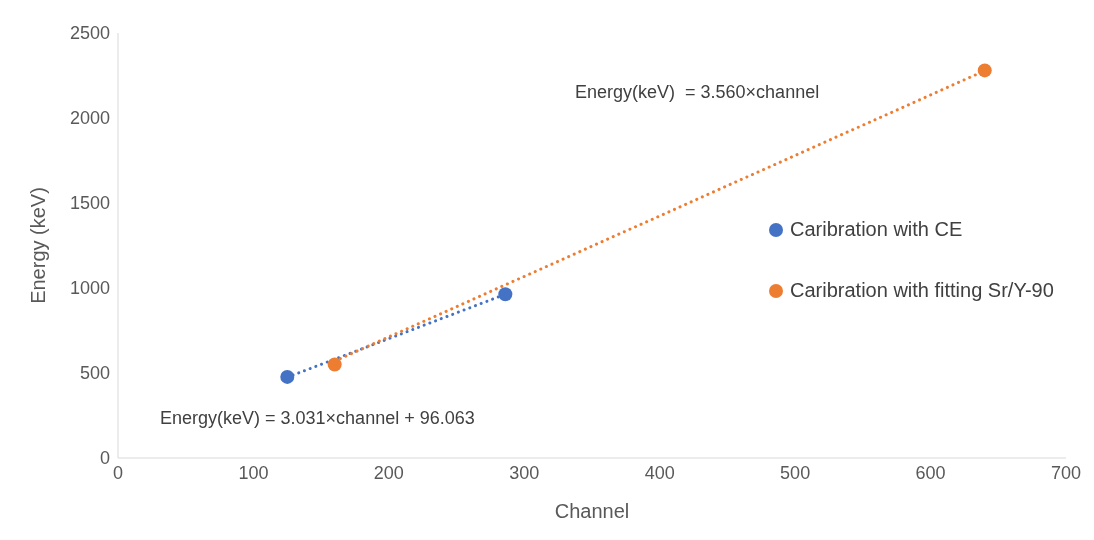 This screenshot has height=540, width=1094. Describe the element at coordinates (388, 472) in the screenshot. I see `x-tick-label: 200` at that location.